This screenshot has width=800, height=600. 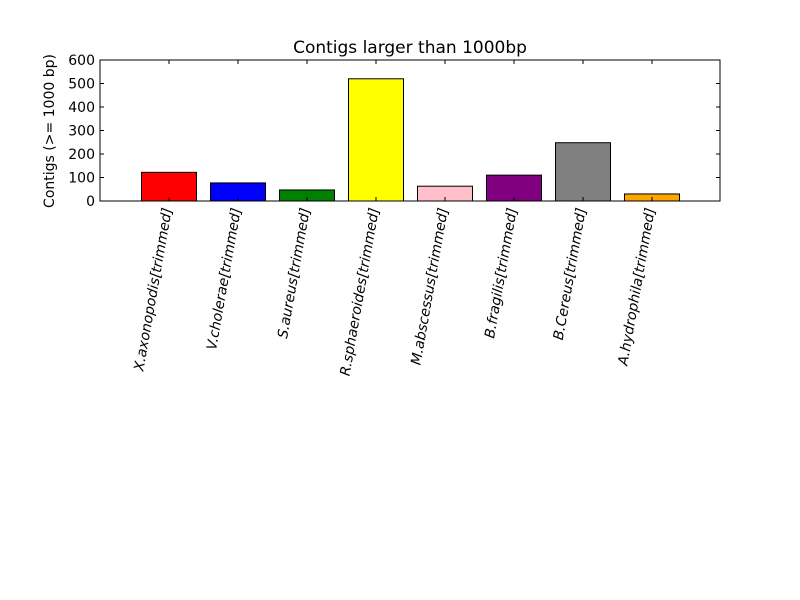 What do you see at coordinates (360, 292) in the screenshot?
I see `x-tick-label-3: R.sphaeroides[trimmed]` at bounding box center [360, 292].